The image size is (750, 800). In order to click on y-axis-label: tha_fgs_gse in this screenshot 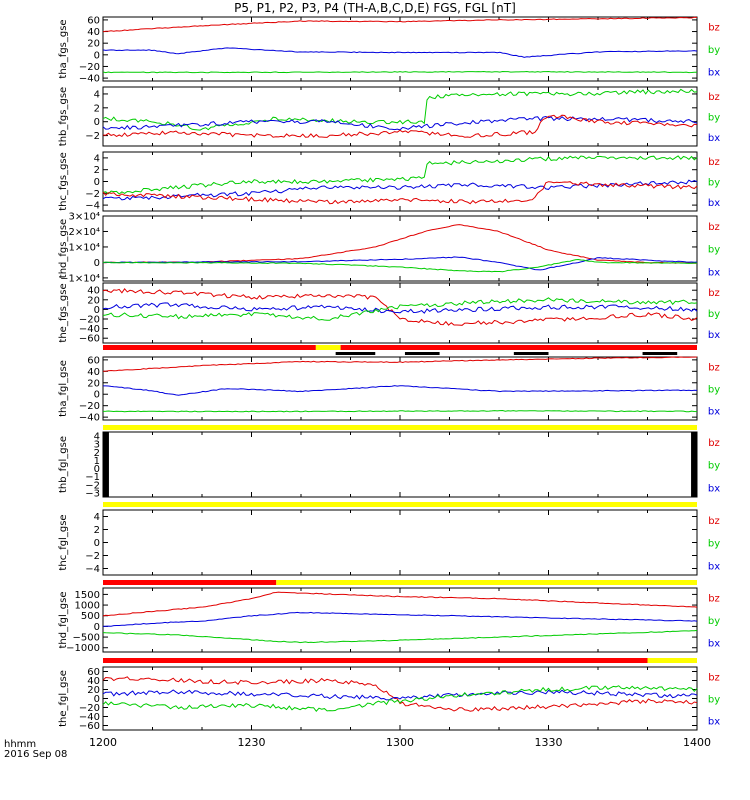, I will do `click(63, 48)`.